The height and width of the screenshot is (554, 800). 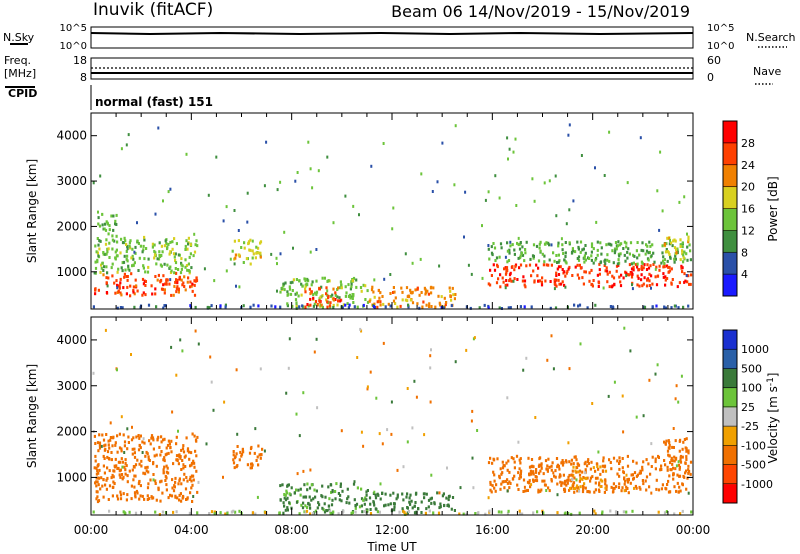 I want to click on y-tick-label: 1000, so click(x=71, y=272).